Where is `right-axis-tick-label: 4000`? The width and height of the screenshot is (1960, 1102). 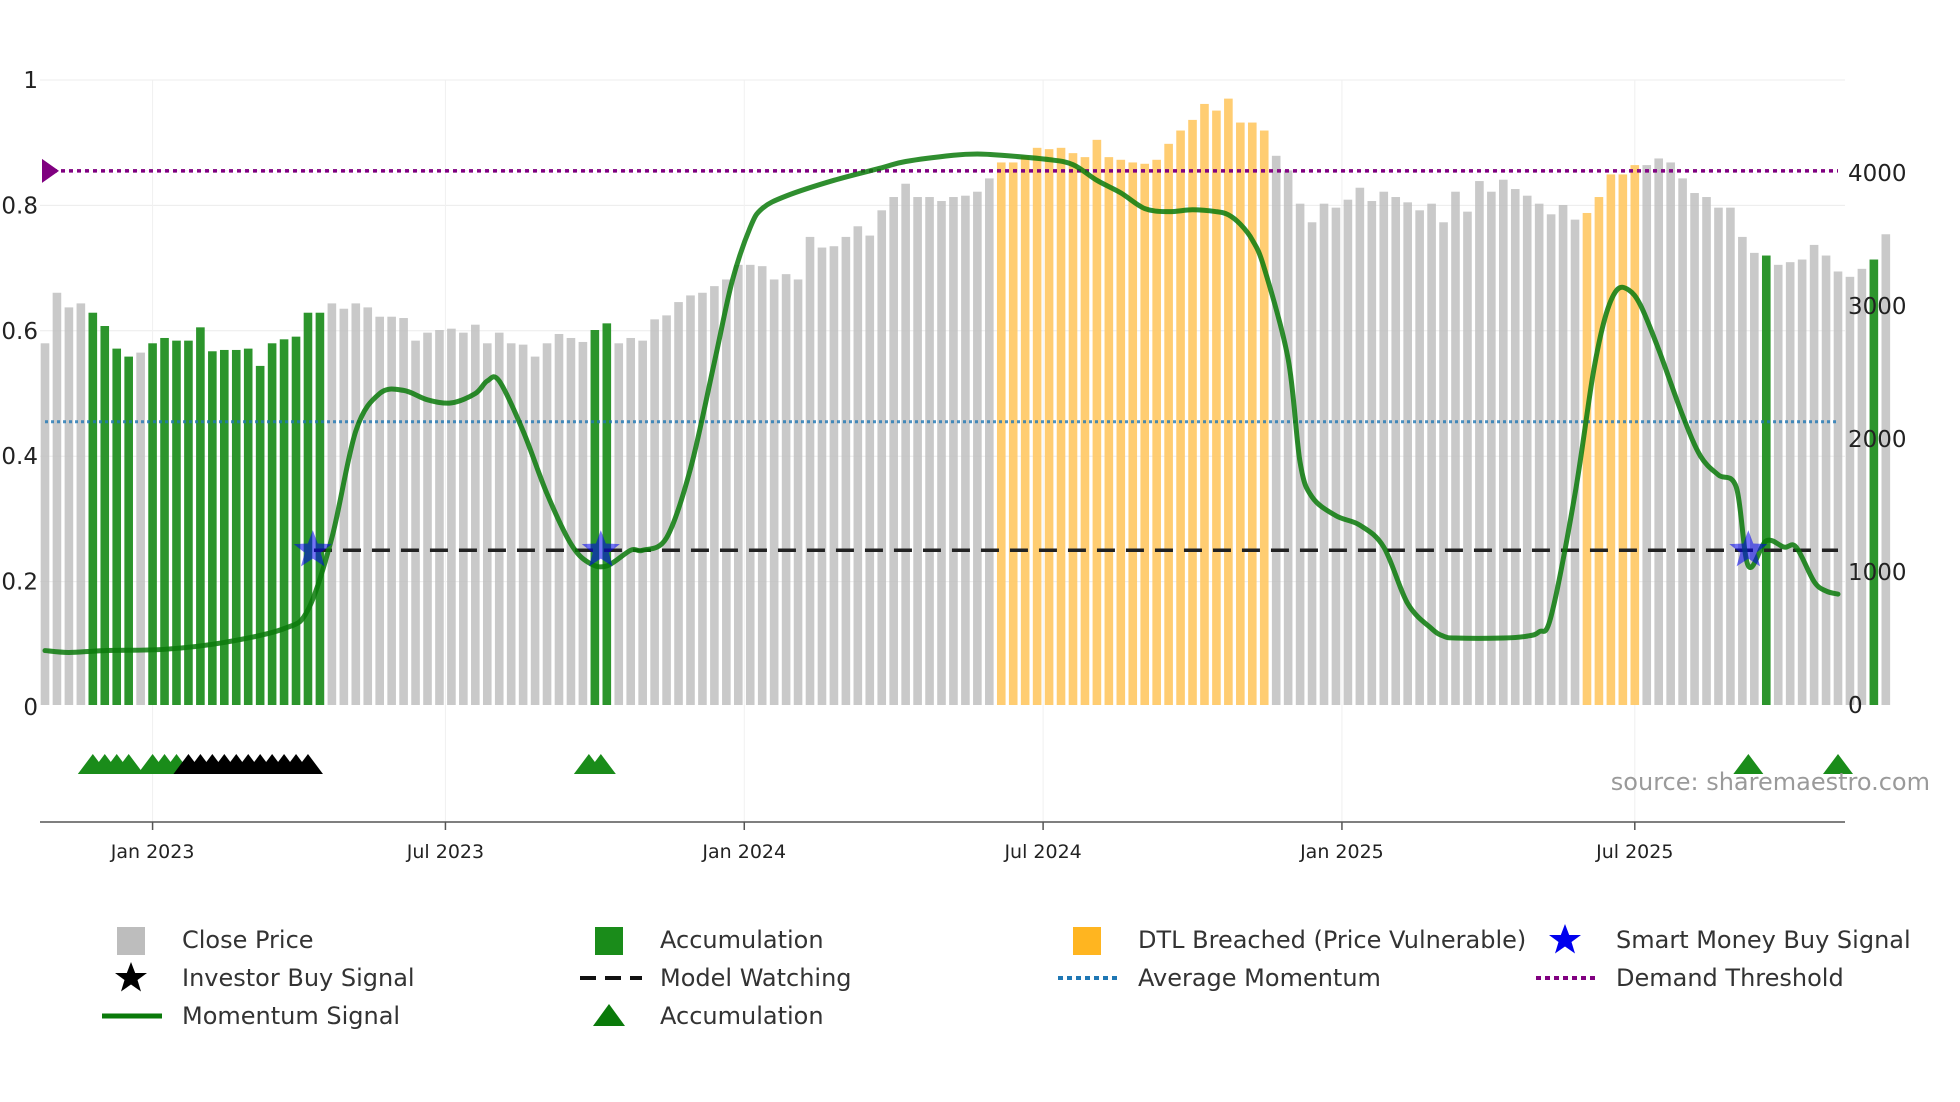 right-axis-tick-label: 4000 is located at coordinates (1877, 174).